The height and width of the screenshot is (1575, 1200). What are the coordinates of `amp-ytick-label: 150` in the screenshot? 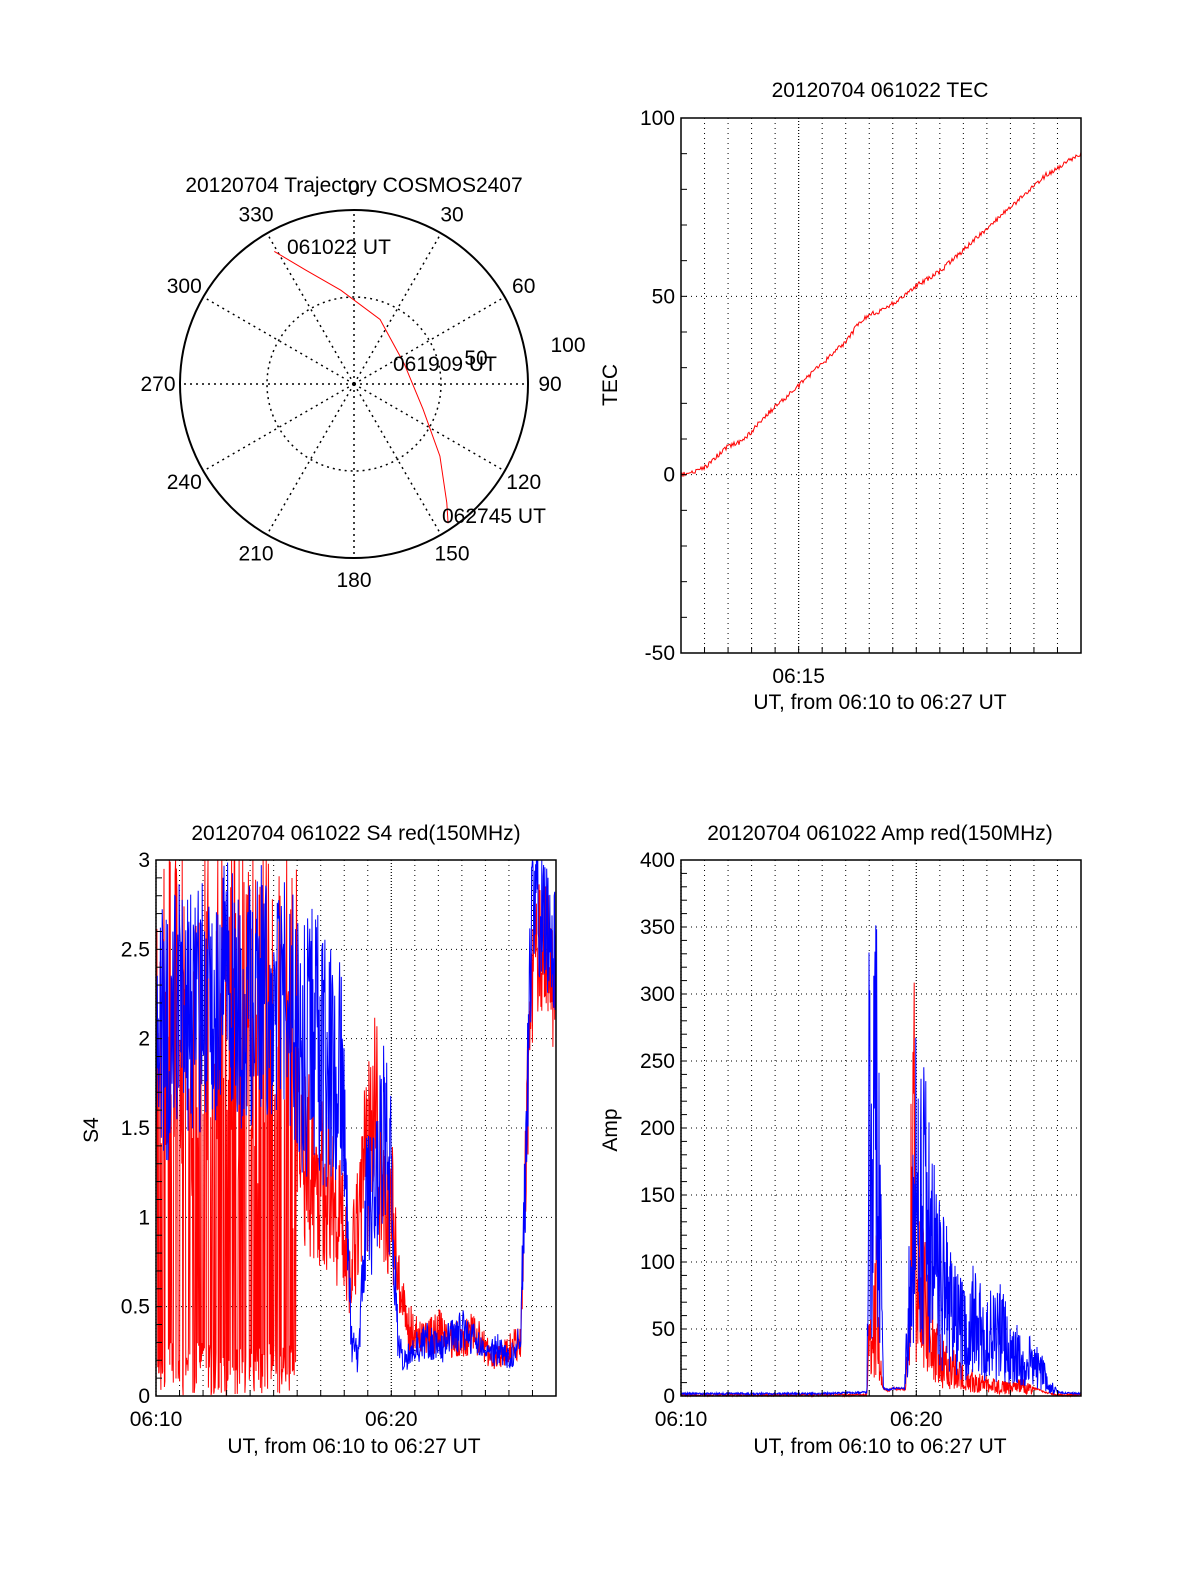 It's located at (657, 1195).